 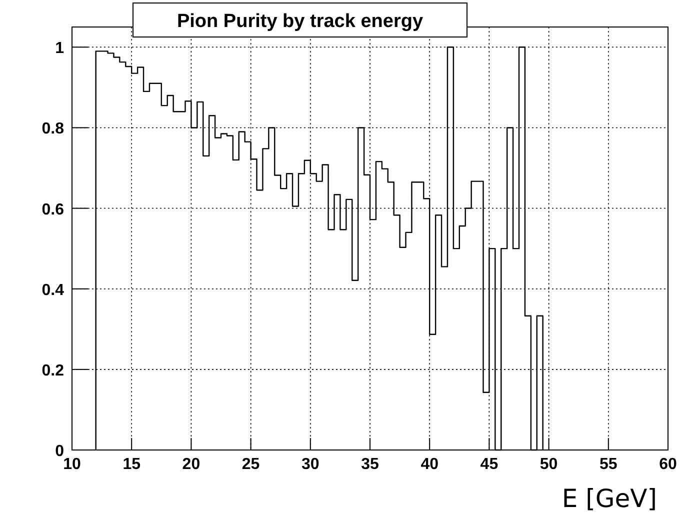 I want to click on y-tick-label: 0, so click(x=59, y=451).